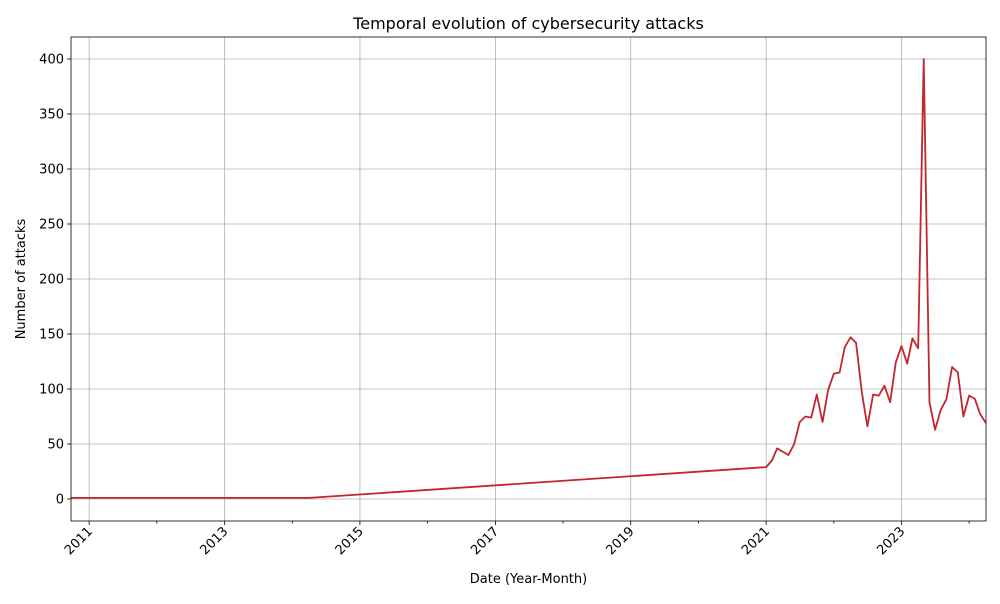 The height and width of the screenshot is (604, 1000). What do you see at coordinates (51, 170) in the screenshot?
I see `y-tick-label: 300` at bounding box center [51, 170].